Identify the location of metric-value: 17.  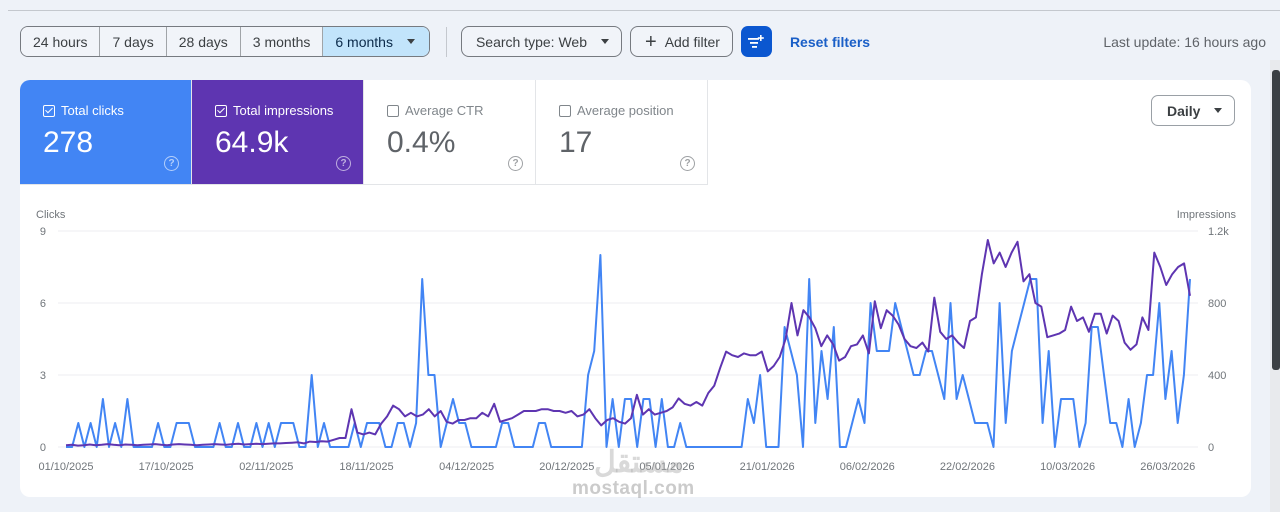
(576, 142).